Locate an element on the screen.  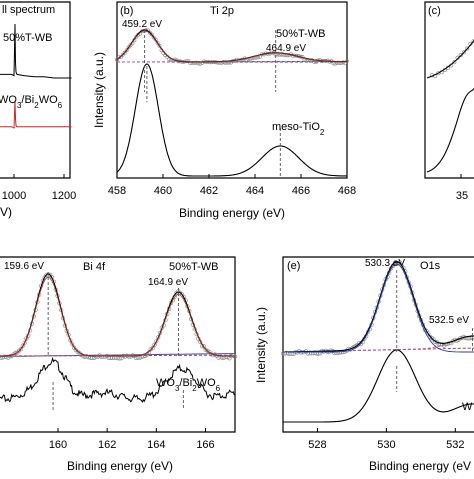
panel-b-ticks: 458 460 462 464 466 468 is located at coordinates (232, 185).